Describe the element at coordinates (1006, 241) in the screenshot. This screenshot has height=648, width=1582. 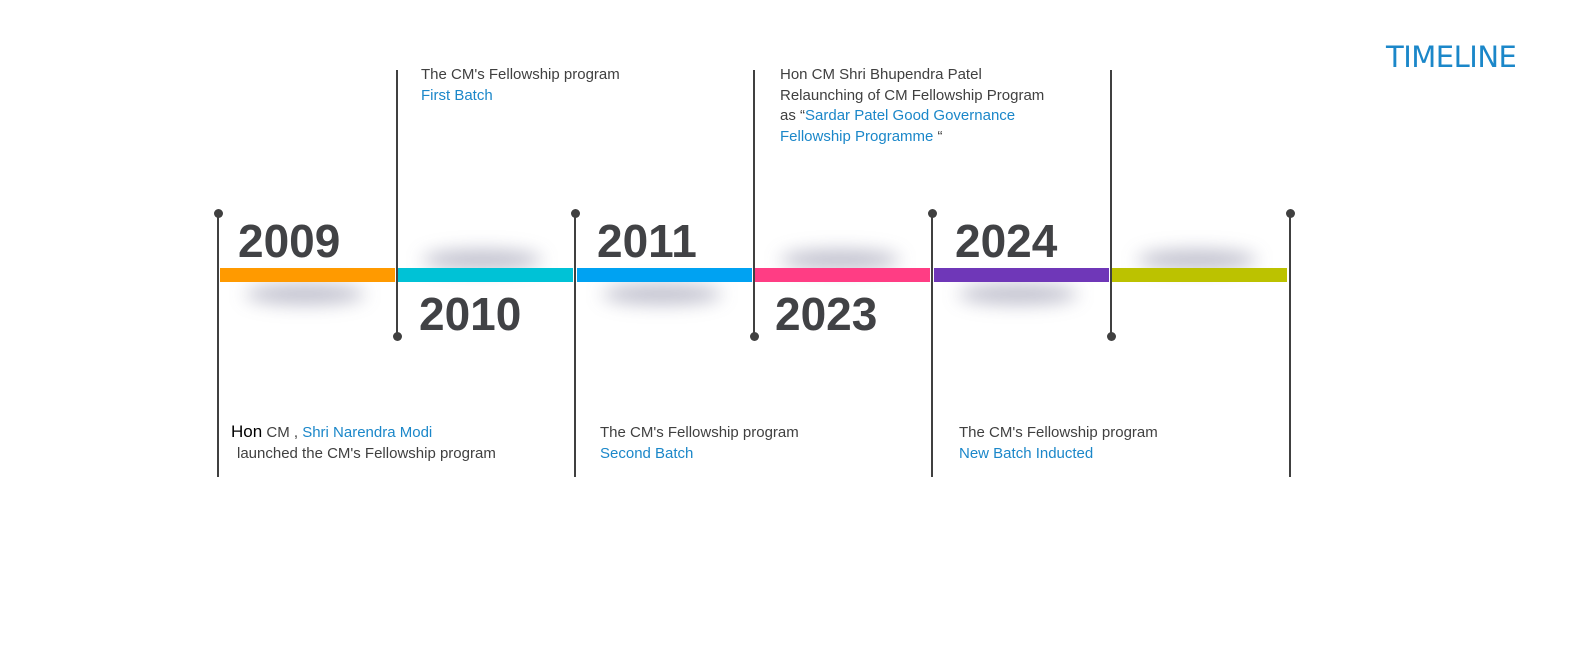
I see `year-label-2024: 2024` at that location.